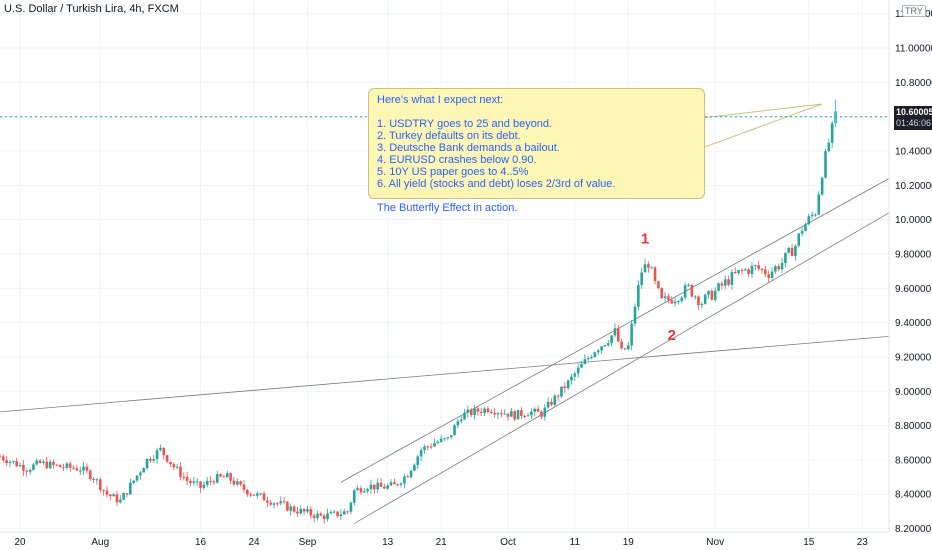 The width and height of the screenshot is (932, 550). What do you see at coordinates (913, 495) in the screenshot?
I see `y-tick-label: 8.40000` at bounding box center [913, 495].